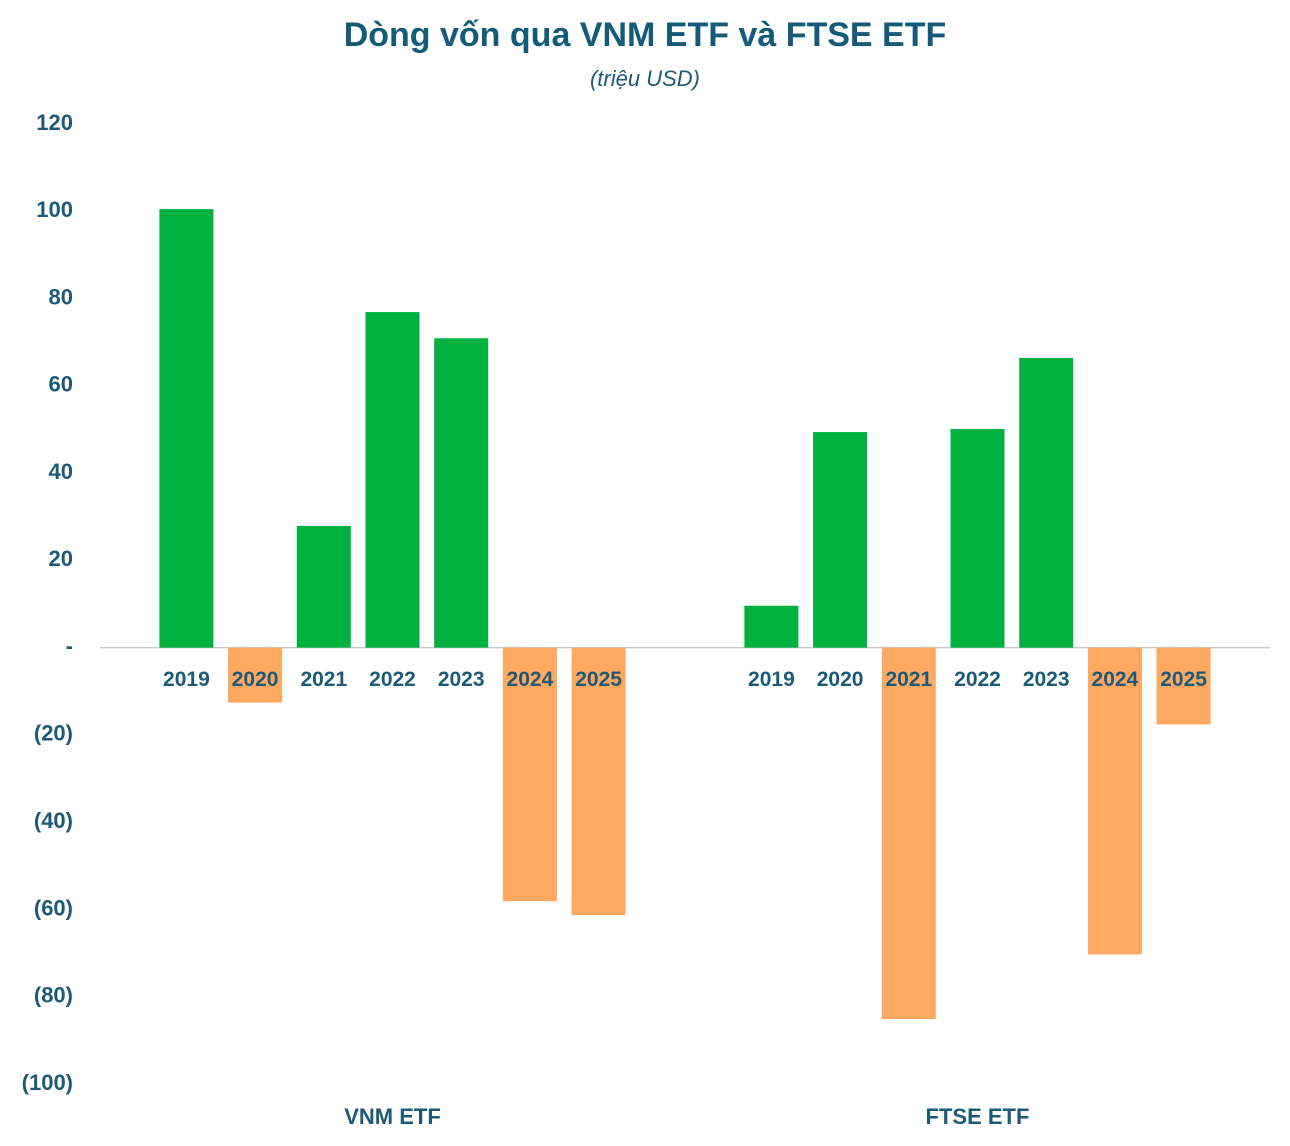 The image size is (1290, 1146). I want to click on y-tick-label: 120, so click(54, 122).